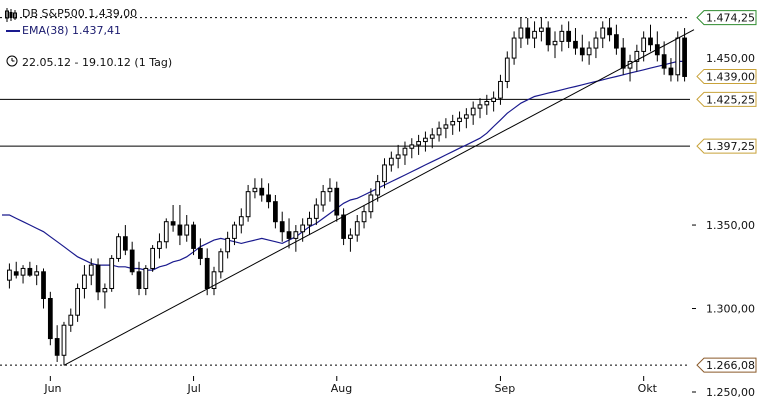 The image size is (758, 400). I want to click on candlestick-icon, so click(11, 15).